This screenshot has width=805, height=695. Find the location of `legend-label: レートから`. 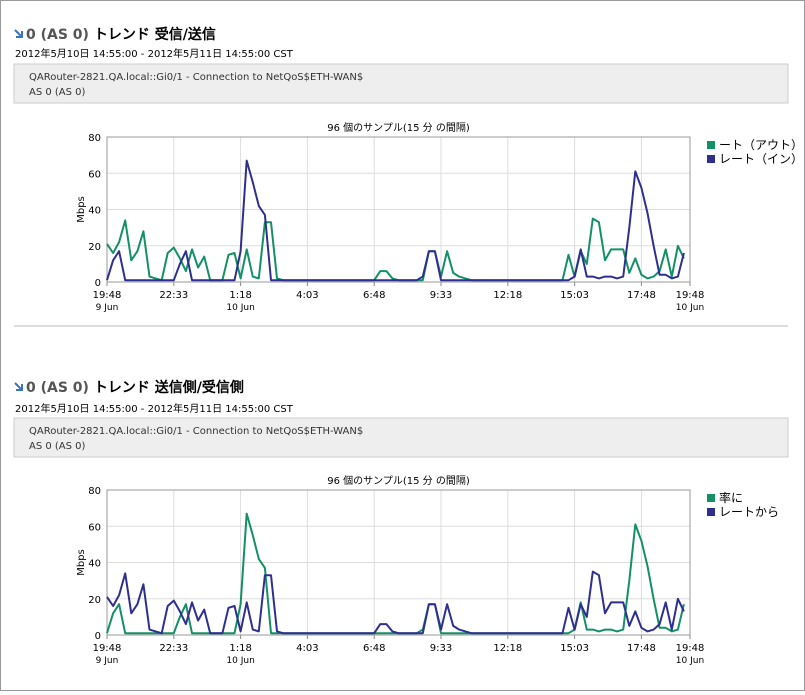

legend-label: レートから is located at coordinates (749, 512).